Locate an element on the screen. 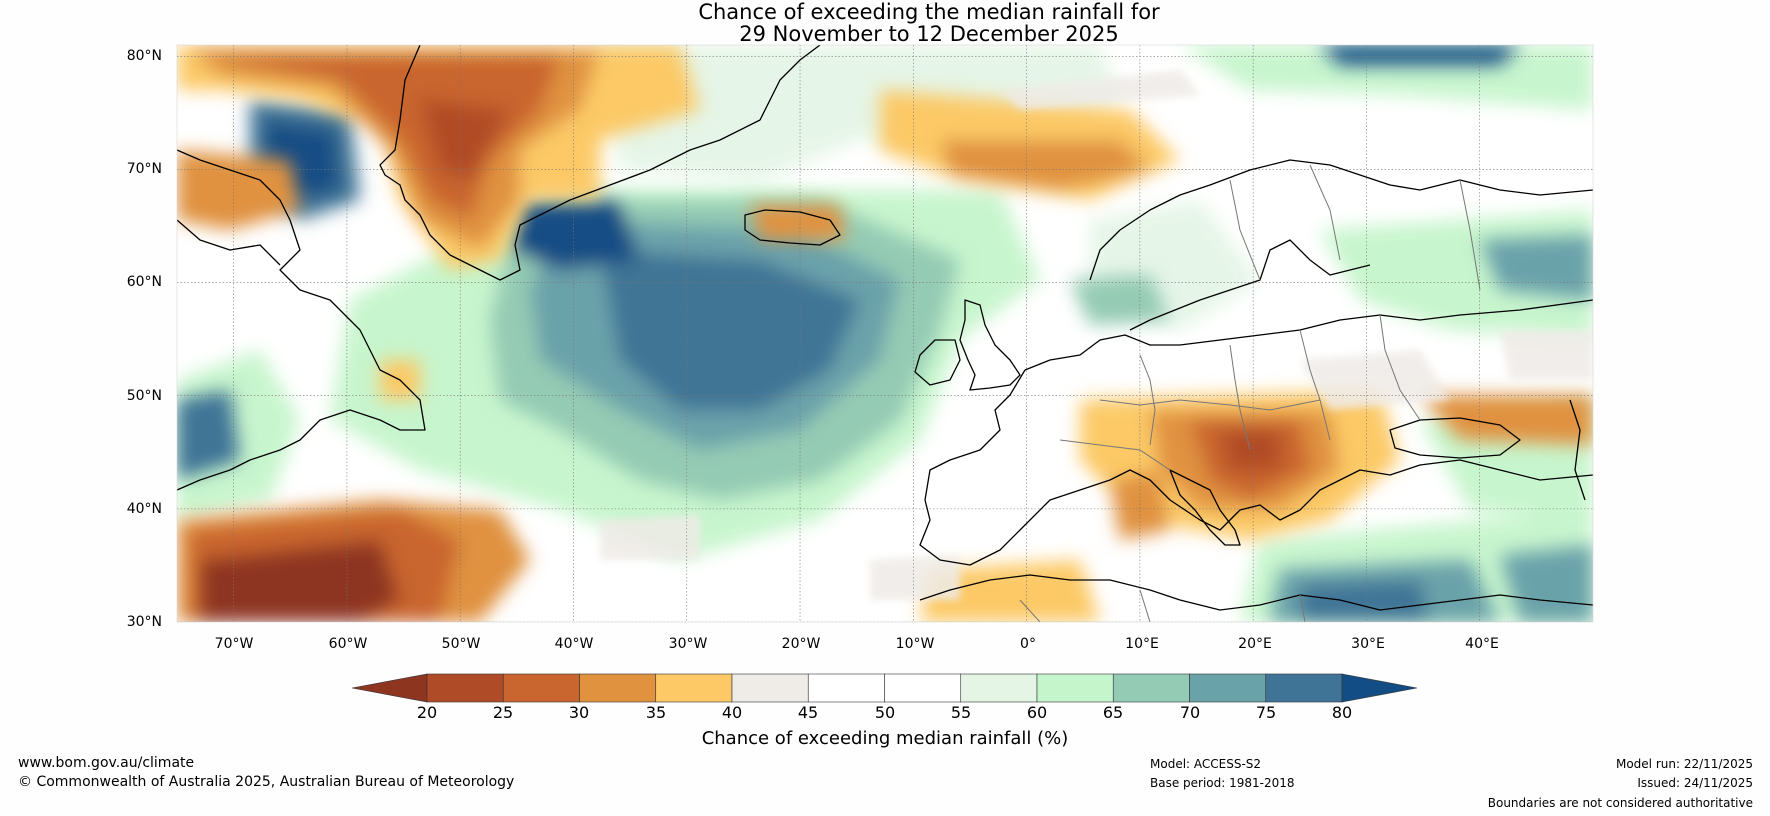  base-period: Base period: 1981-2018 is located at coordinates (1222, 783).